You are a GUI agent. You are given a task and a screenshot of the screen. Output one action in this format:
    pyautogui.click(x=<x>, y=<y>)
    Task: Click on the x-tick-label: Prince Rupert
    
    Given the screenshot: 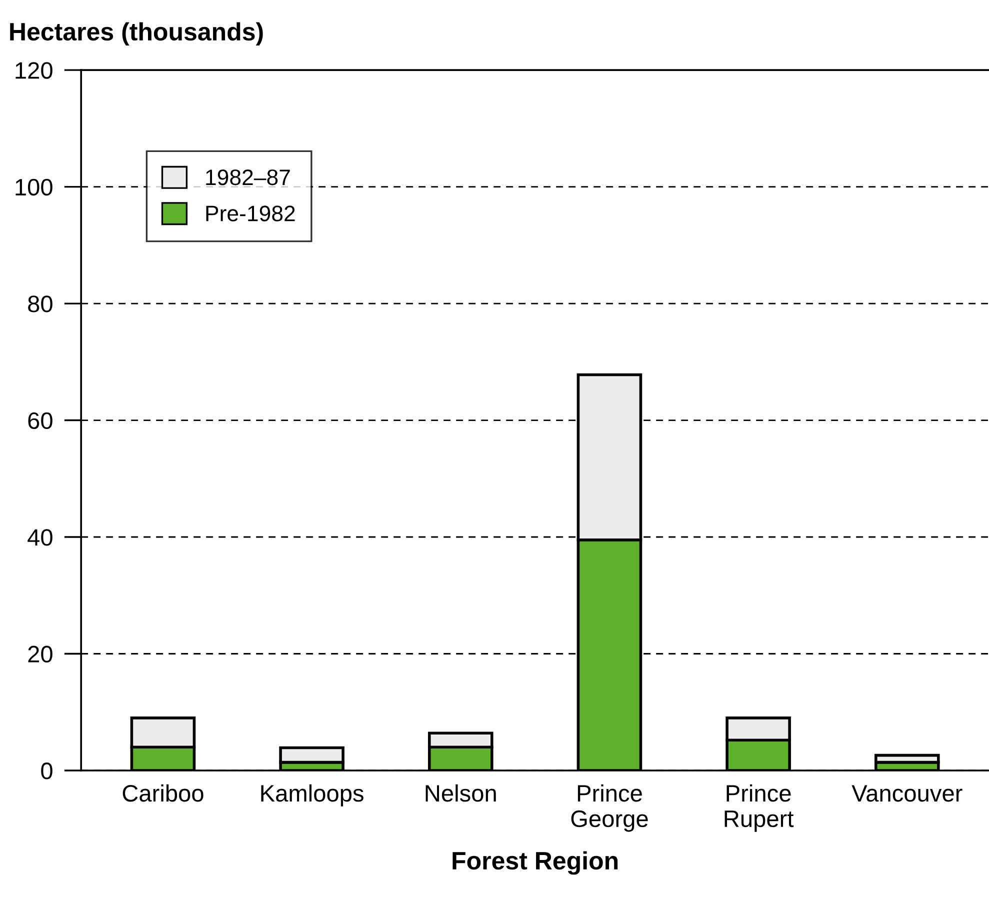 What is the action you would take?
    pyautogui.click(x=759, y=808)
    